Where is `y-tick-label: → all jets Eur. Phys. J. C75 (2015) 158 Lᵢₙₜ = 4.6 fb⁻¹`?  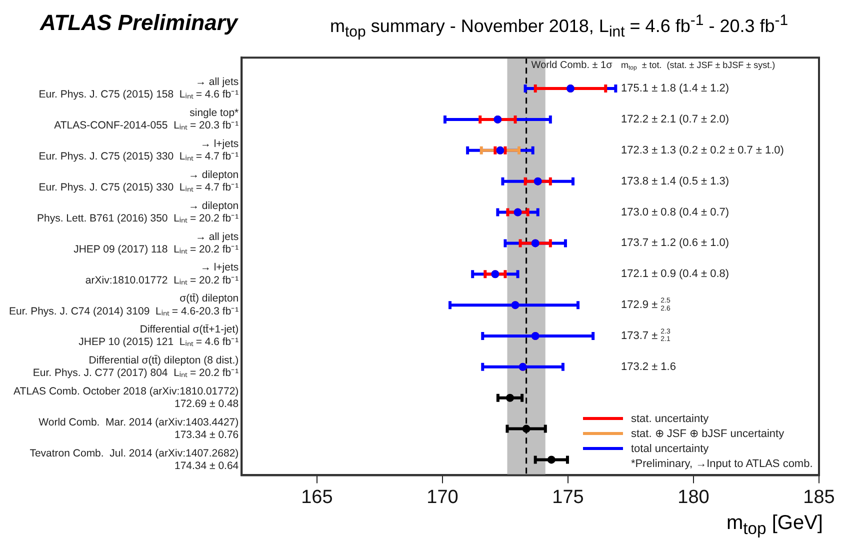
y-tick-label: → all jets Eur. Phys. J. C75 (2015) 158 Lᵢₙₜ = 4.6 fb⁻¹ is located at coordinates (139, 88).